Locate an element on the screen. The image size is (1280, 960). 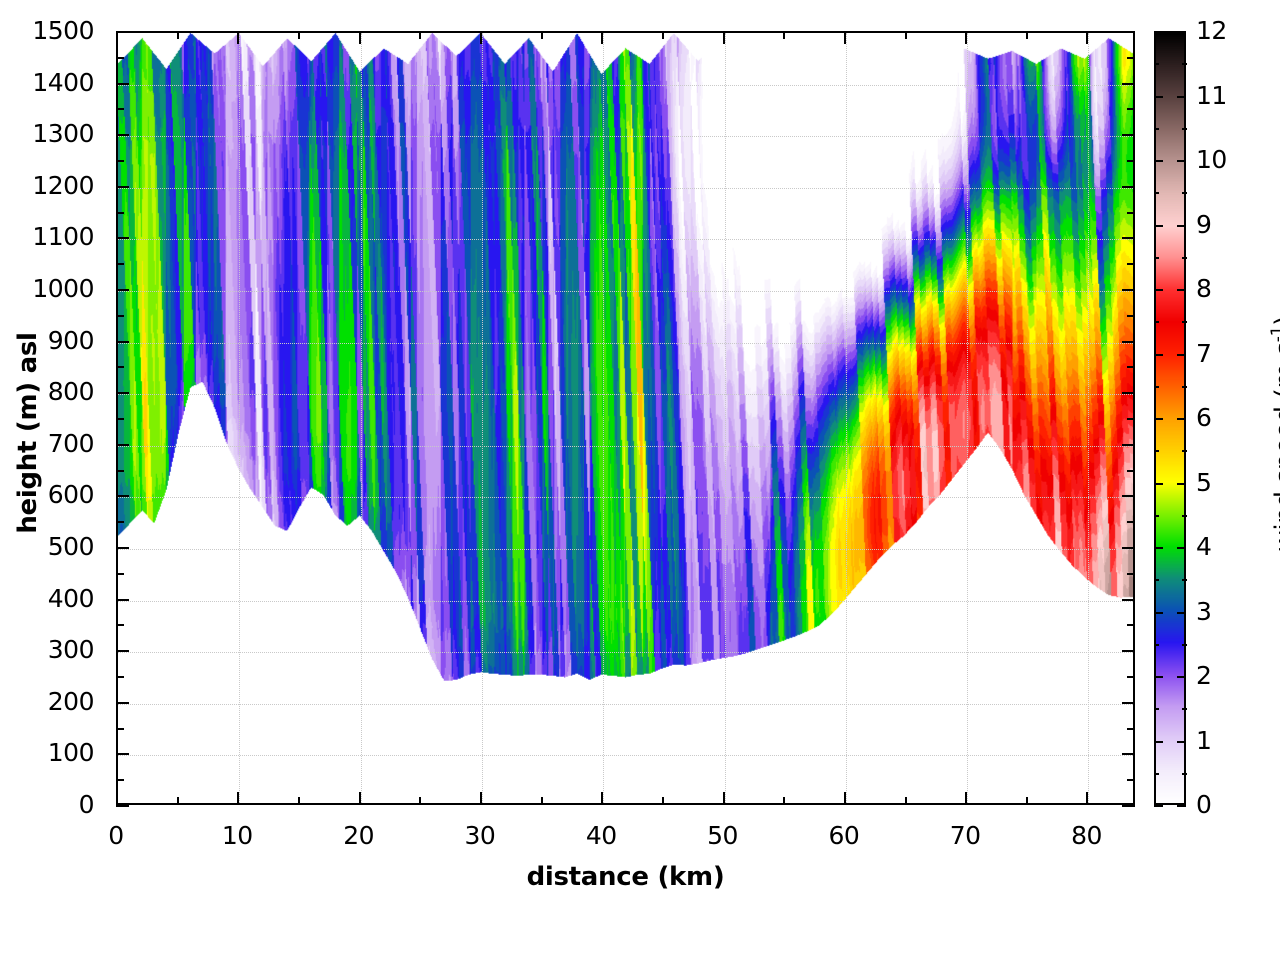
y-tick-label: 200 is located at coordinates (71, 701).